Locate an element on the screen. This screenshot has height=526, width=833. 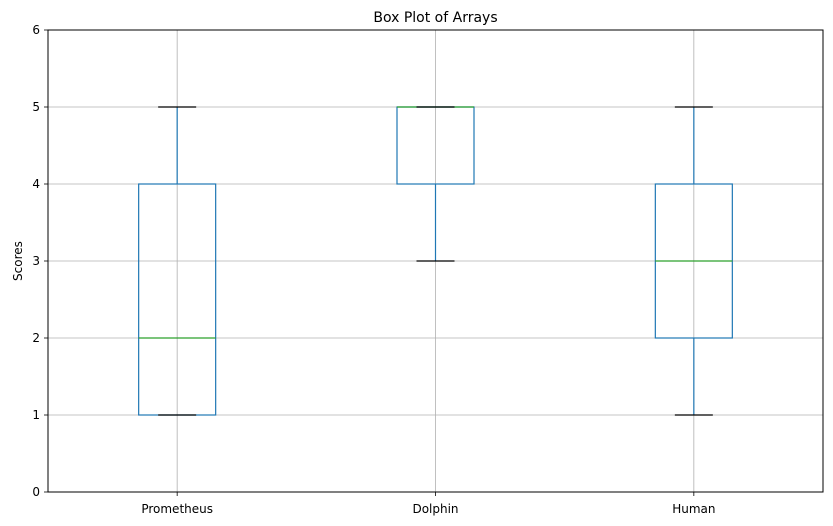
box-prometheus is located at coordinates (177, 261).